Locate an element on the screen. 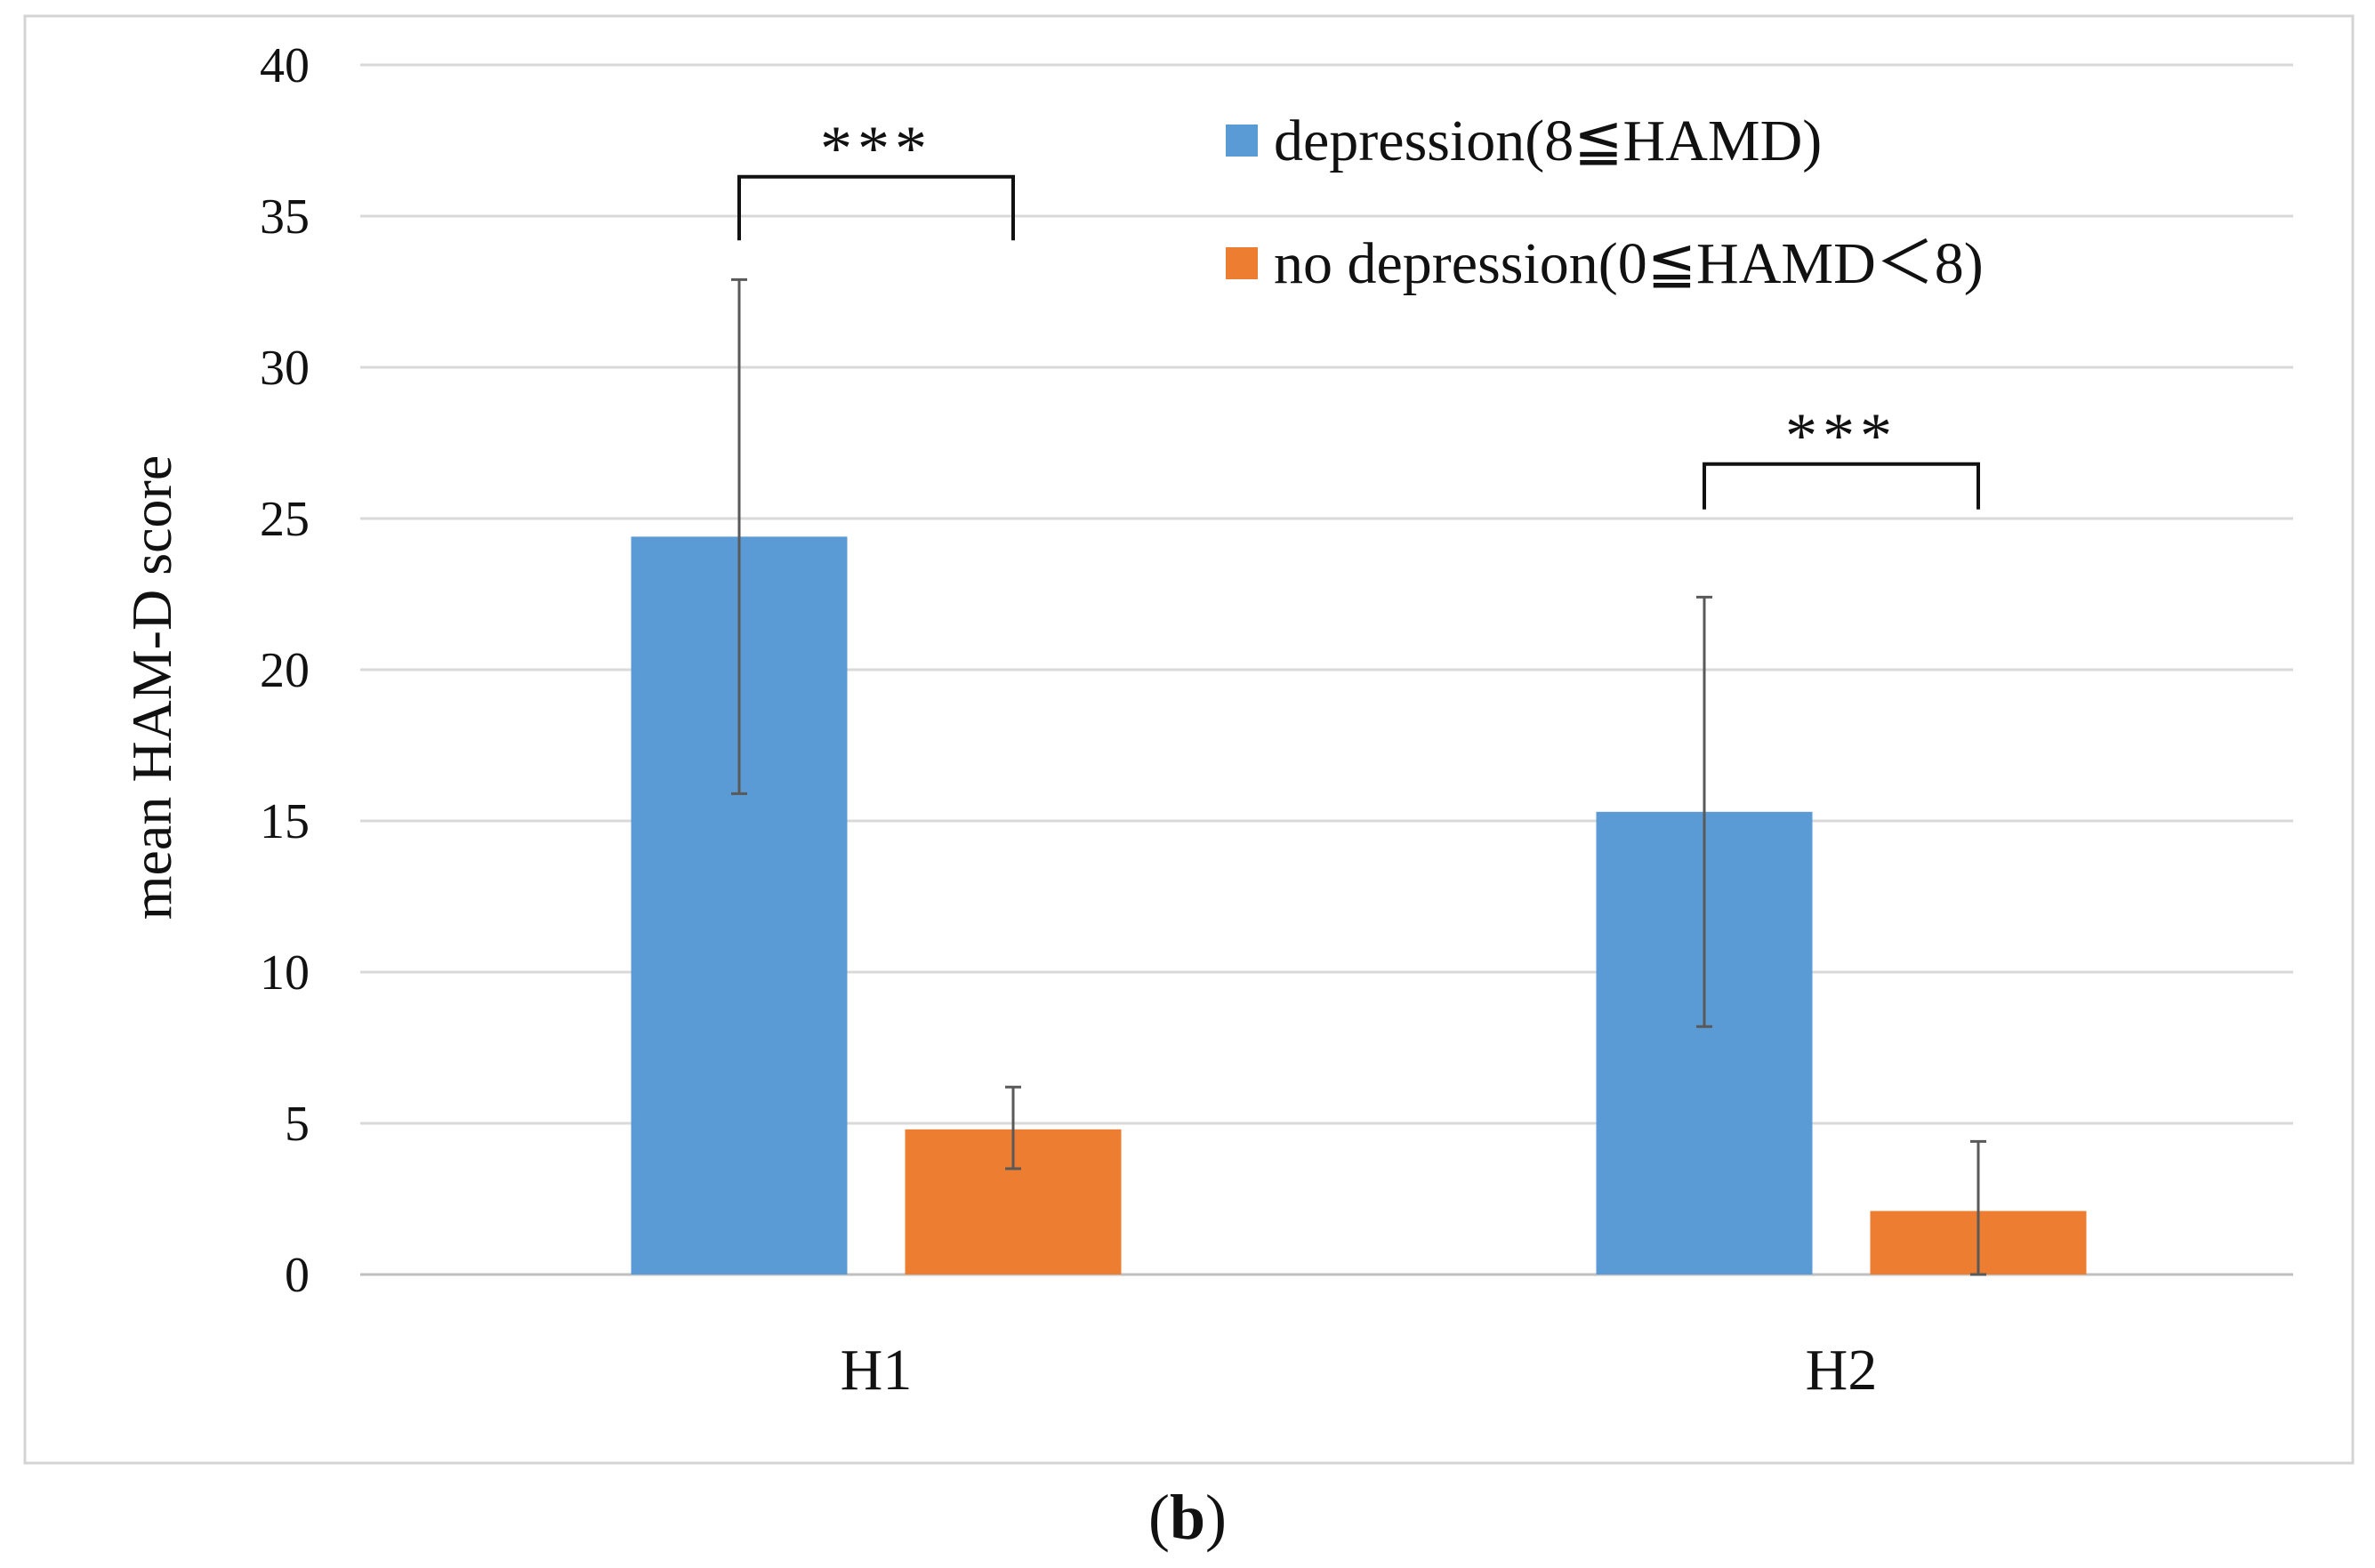  y-tick-label: 30 is located at coordinates (285, 368).